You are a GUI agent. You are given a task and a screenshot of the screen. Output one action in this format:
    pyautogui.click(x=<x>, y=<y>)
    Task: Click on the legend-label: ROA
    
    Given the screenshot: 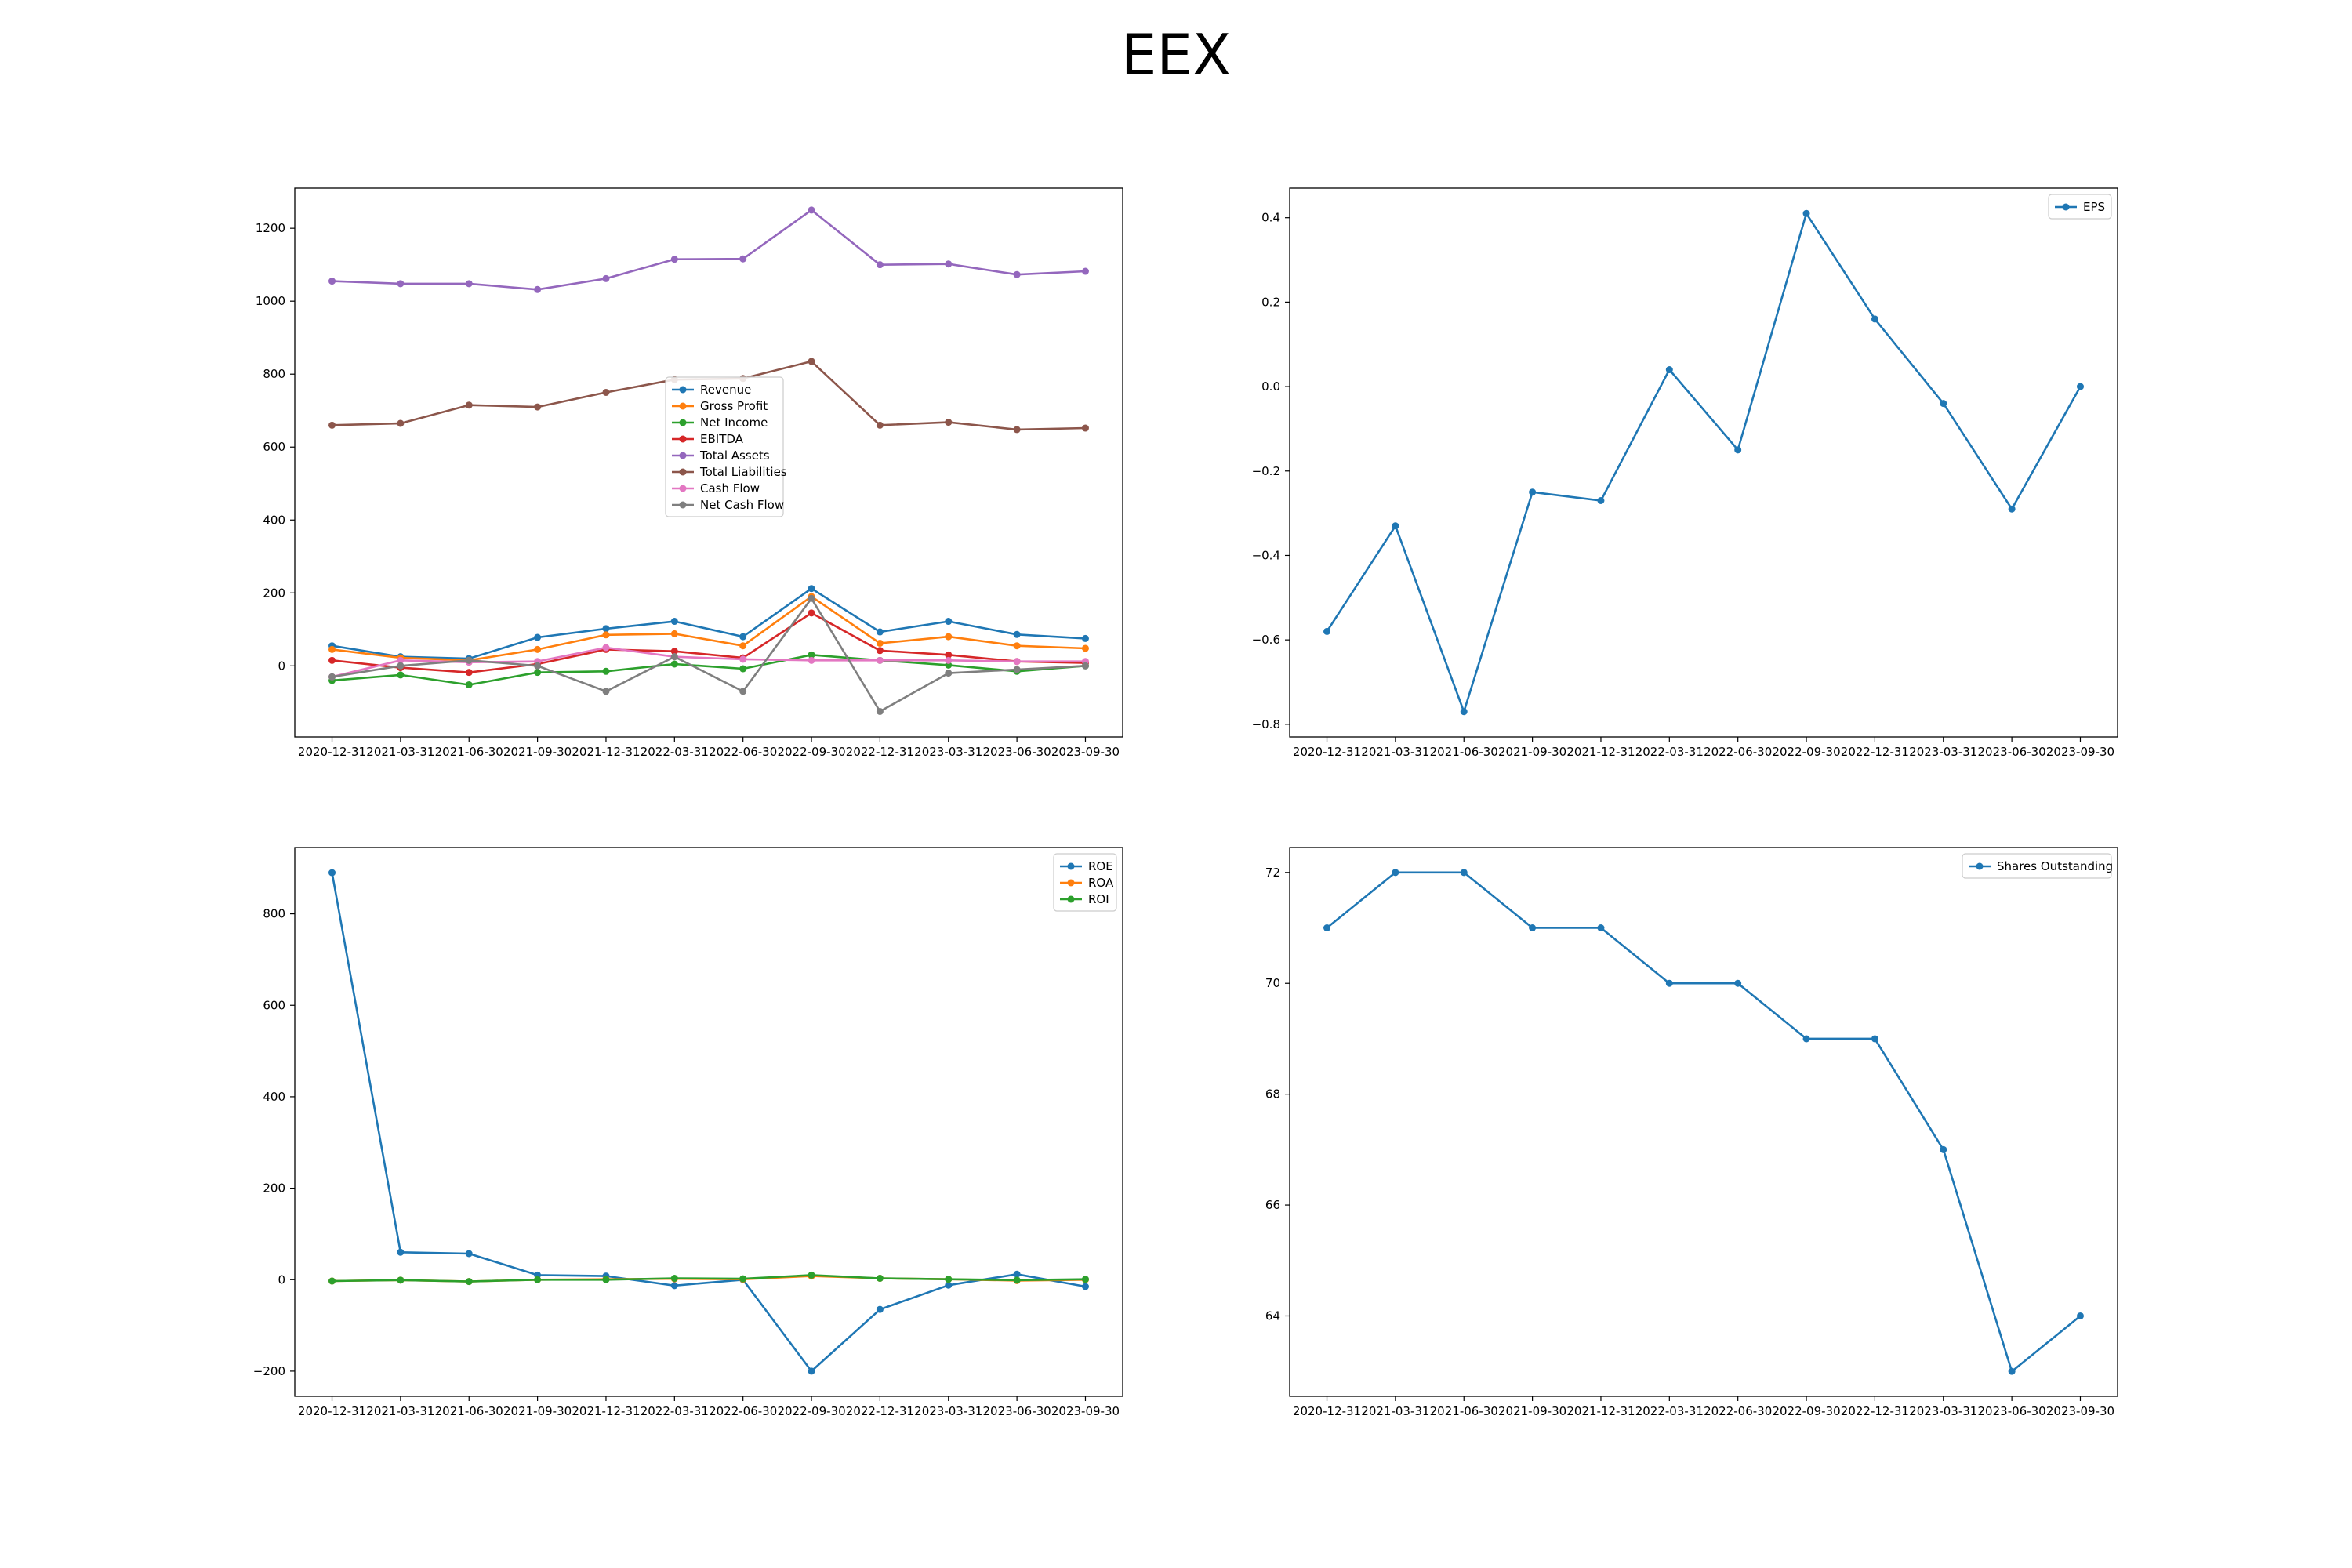 What is the action you would take?
    pyautogui.click(x=1101, y=883)
    